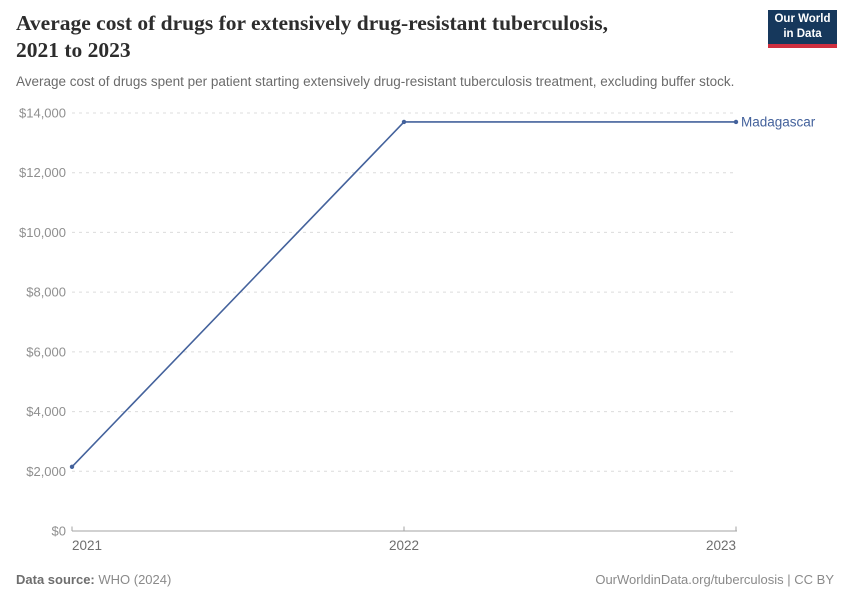 The image size is (850, 600). I want to click on data-source-note: Data source: WHO (2024), so click(93, 579).